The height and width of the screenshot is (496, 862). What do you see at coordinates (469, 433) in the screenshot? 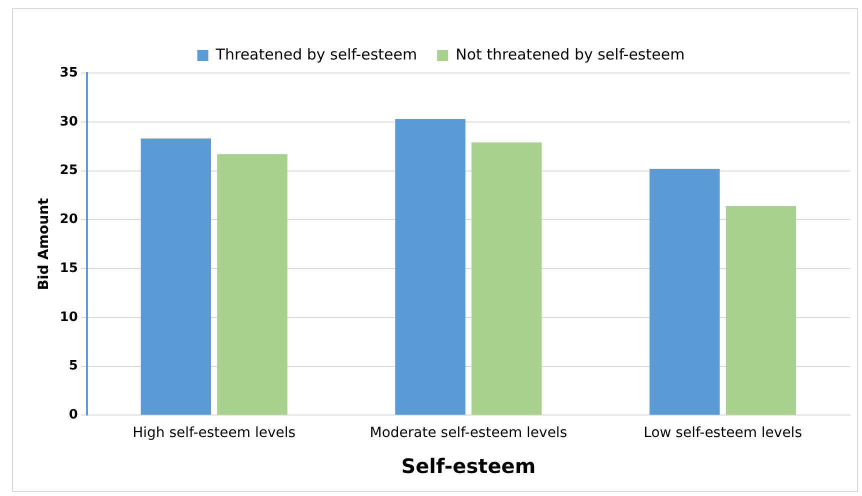
I see `x-tick-label: Moderate self-esteem levels` at bounding box center [469, 433].